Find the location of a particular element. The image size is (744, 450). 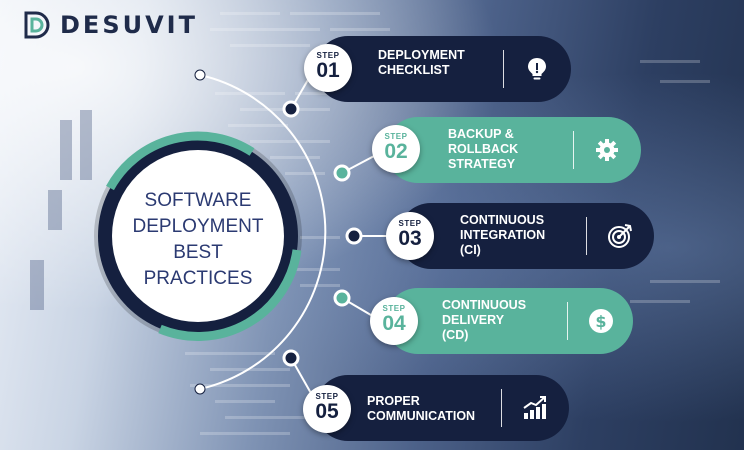

step-01-badge: STEP 01 is located at coordinates (328, 68).